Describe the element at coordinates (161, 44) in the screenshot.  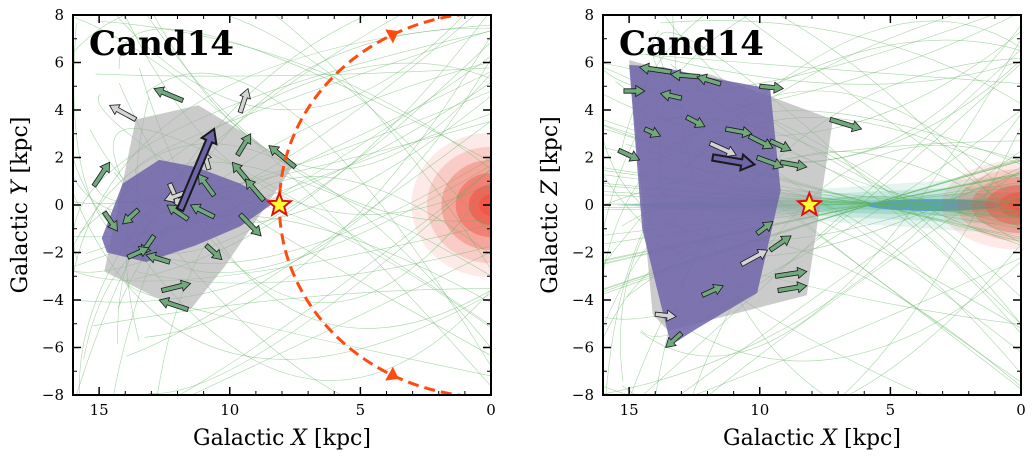
I see `panel-title: Cand14` at that location.